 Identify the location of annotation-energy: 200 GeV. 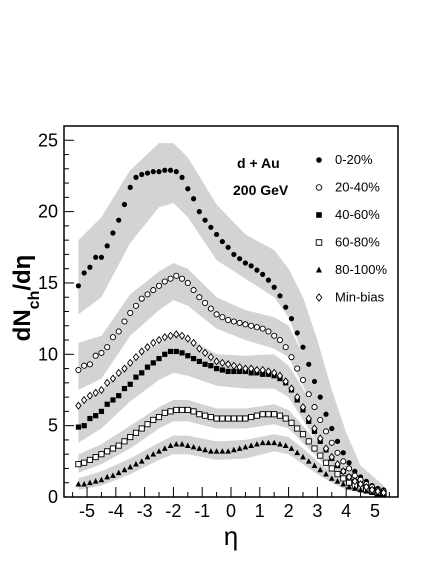
(261, 190).